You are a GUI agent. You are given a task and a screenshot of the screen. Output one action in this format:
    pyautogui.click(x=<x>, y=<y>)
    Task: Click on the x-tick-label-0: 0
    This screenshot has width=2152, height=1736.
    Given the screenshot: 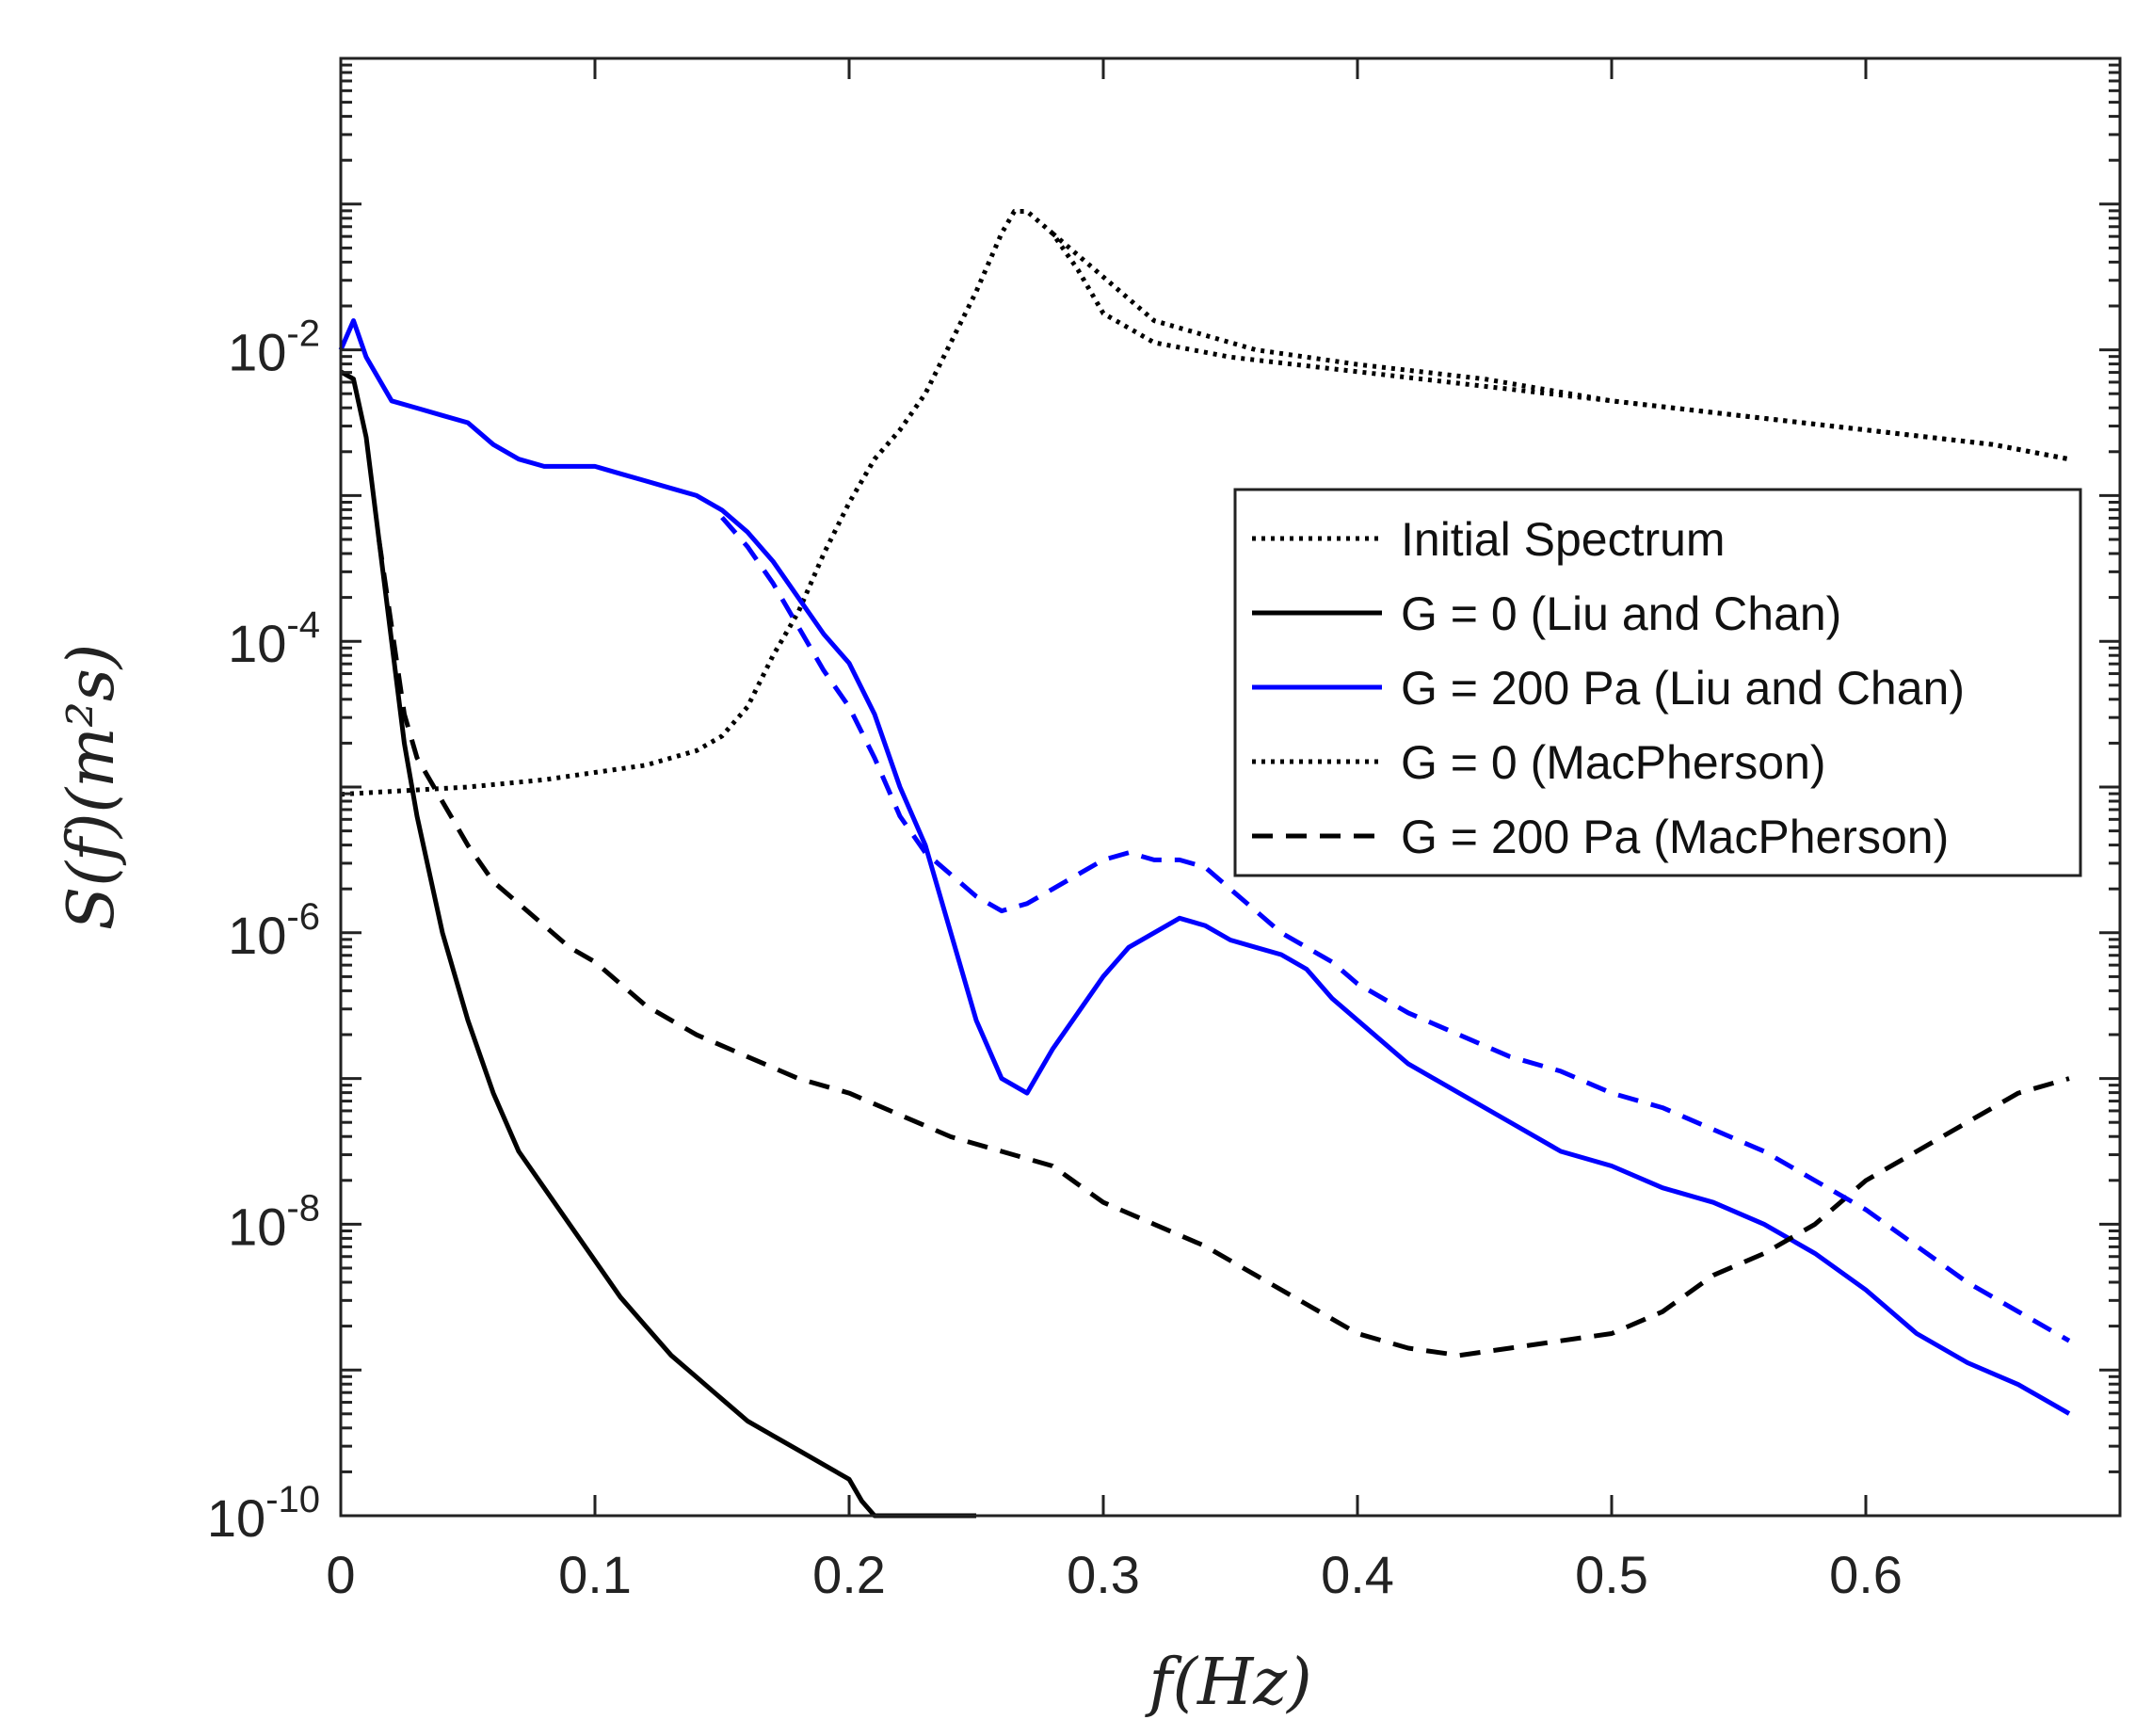 What is the action you would take?
    pyautogui.click(x=340, y=1575)
    